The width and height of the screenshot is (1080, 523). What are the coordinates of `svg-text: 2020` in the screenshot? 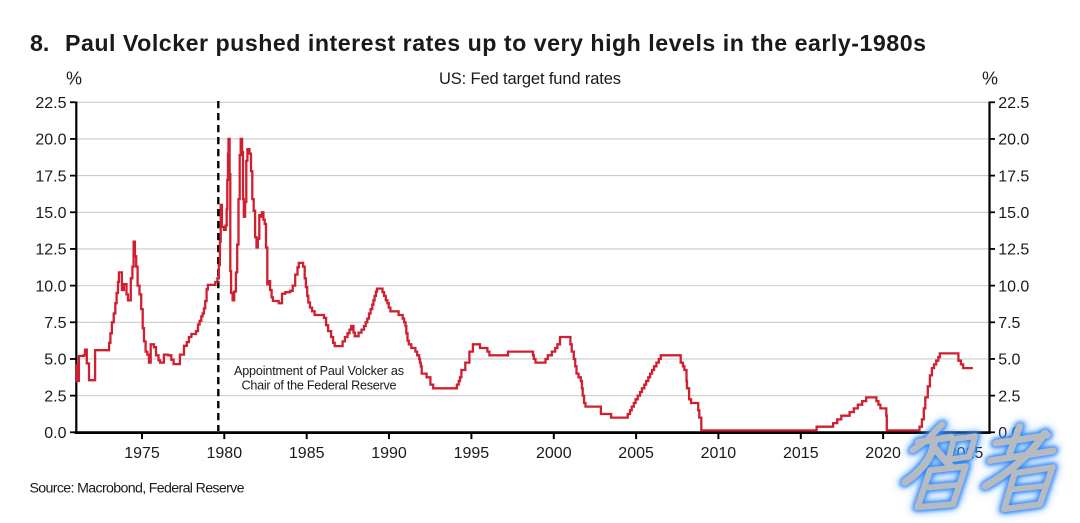 It's located at (883, 453).